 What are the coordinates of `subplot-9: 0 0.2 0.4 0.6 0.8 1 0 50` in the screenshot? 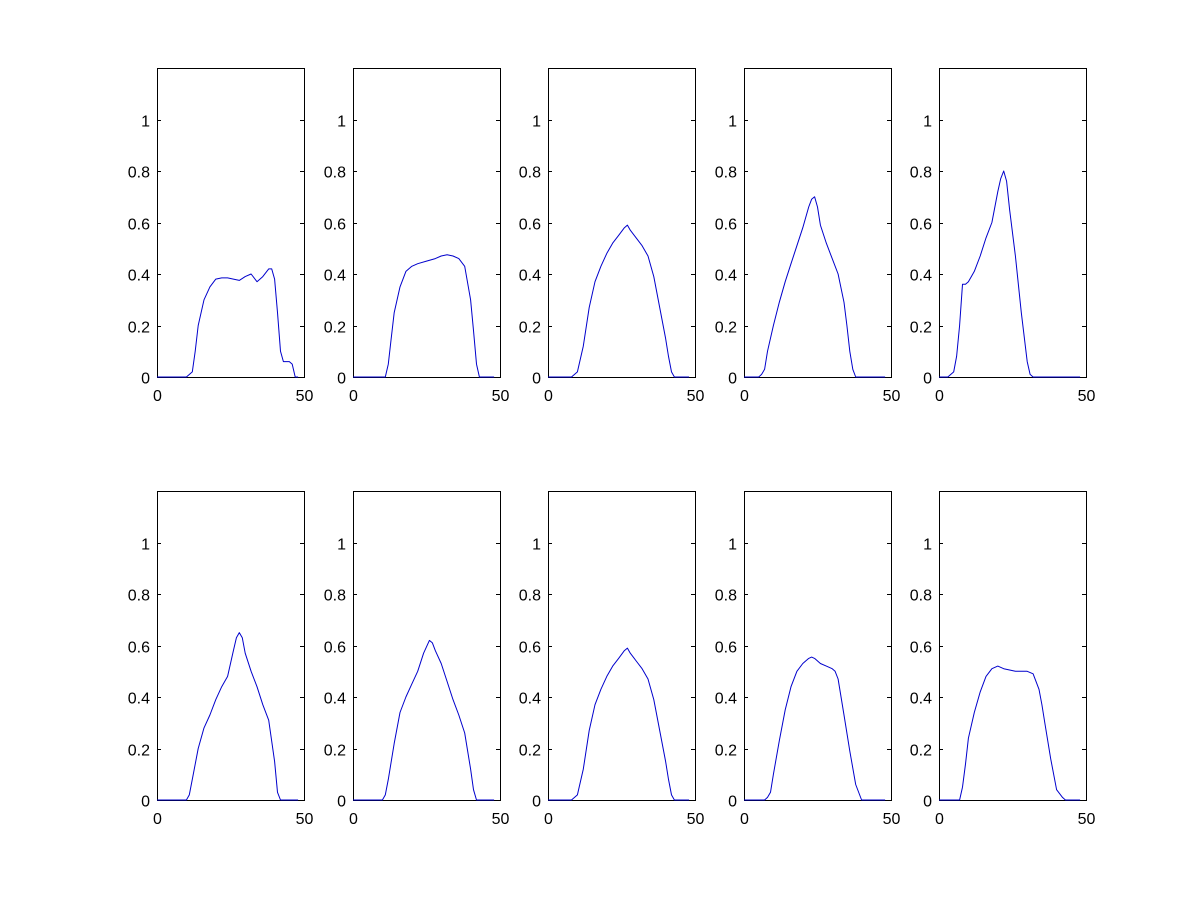 It's located at (808, 659).